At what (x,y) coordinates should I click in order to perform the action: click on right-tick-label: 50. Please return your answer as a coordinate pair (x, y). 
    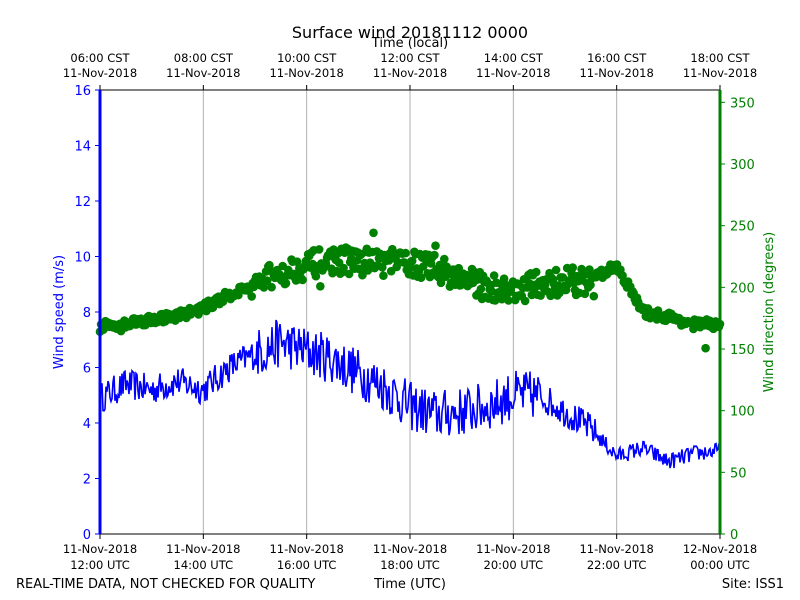
    Looking at the image, I should click on (738, 473).